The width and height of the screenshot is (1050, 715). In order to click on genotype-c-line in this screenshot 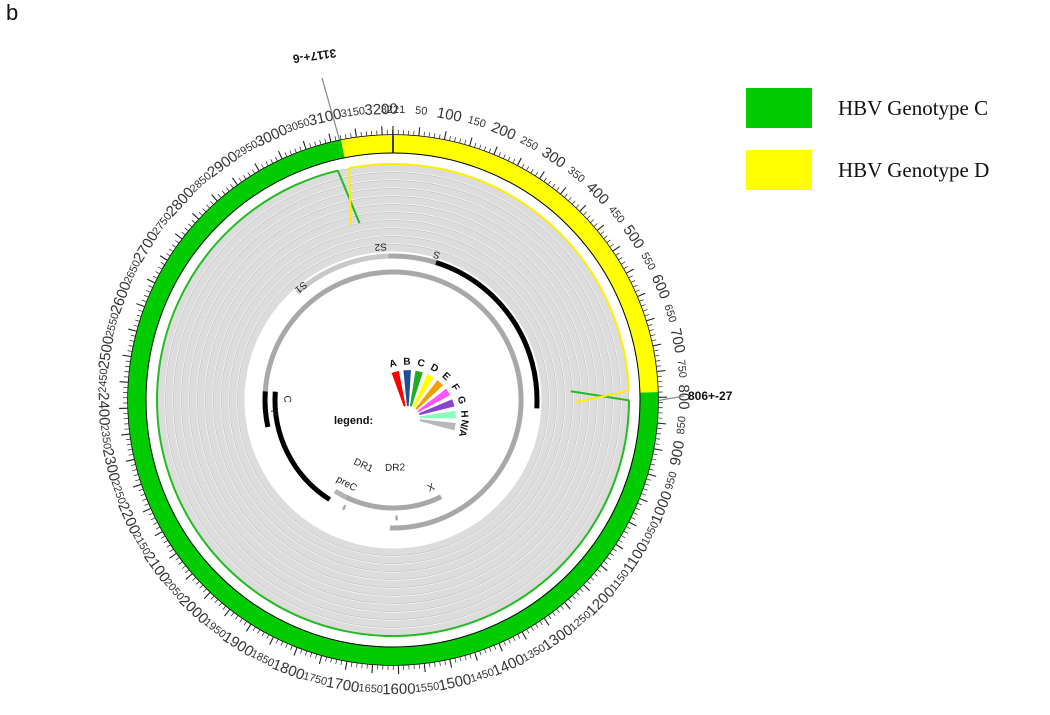, I will do `click(316, 178)`.